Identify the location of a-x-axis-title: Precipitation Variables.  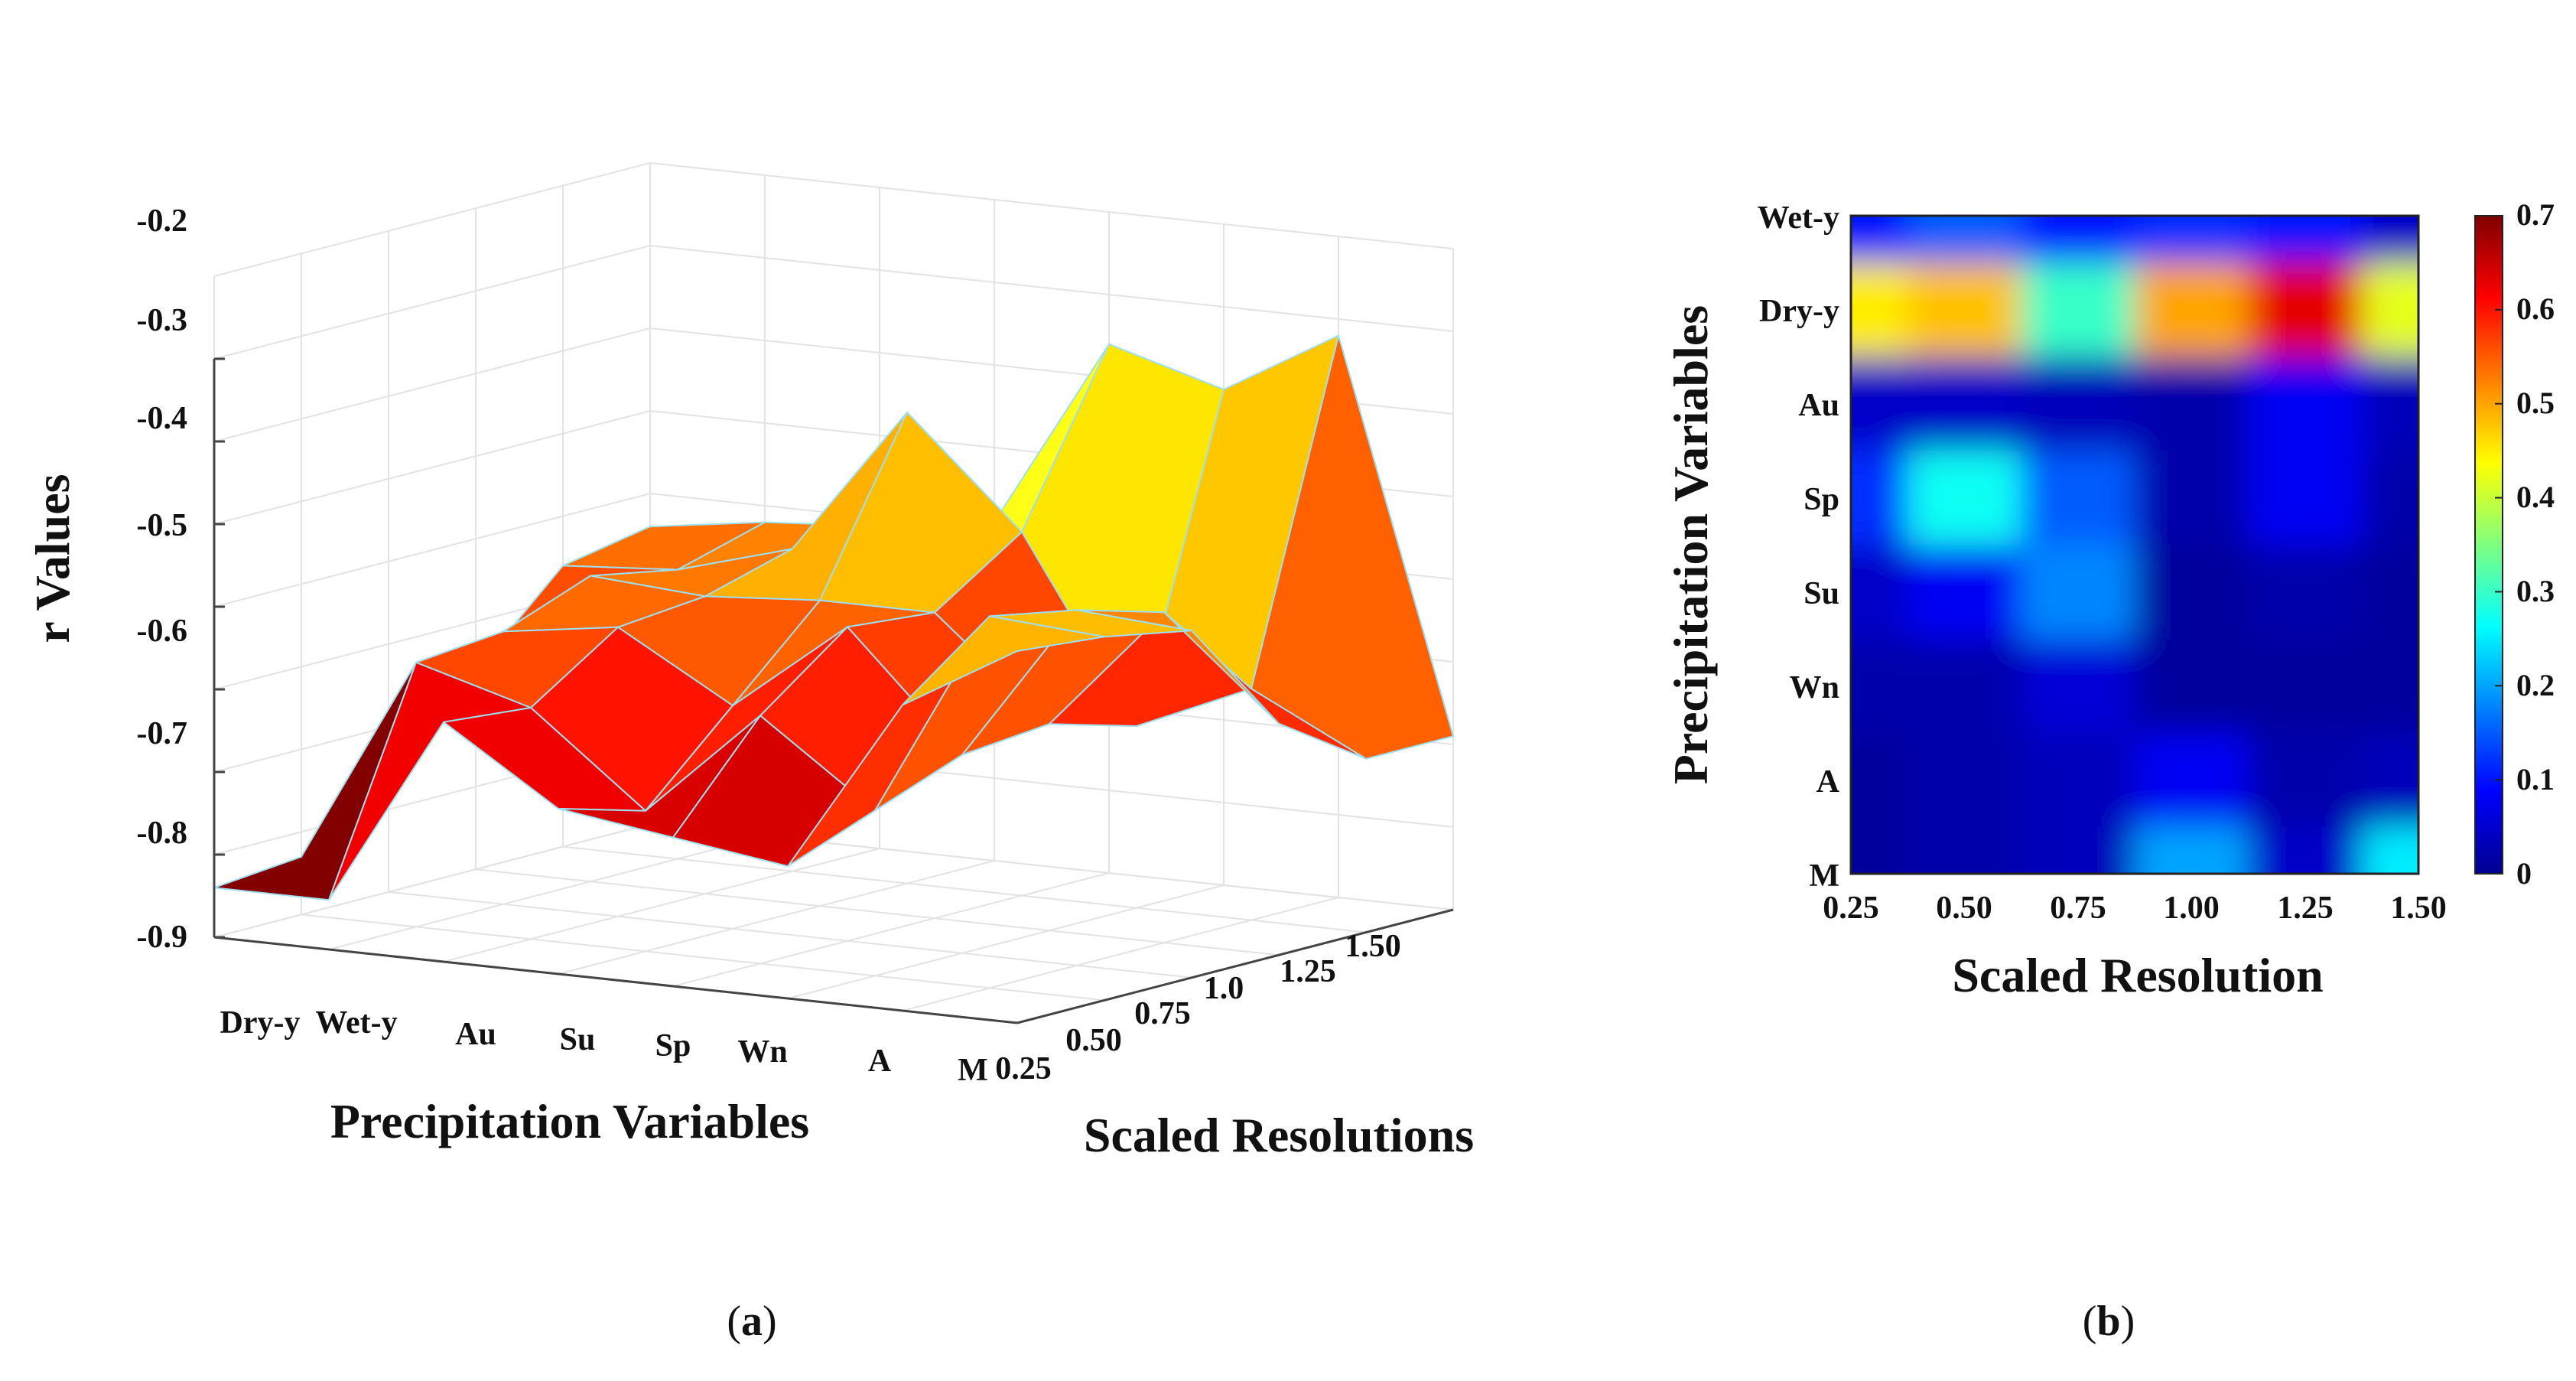
(569, 1121).